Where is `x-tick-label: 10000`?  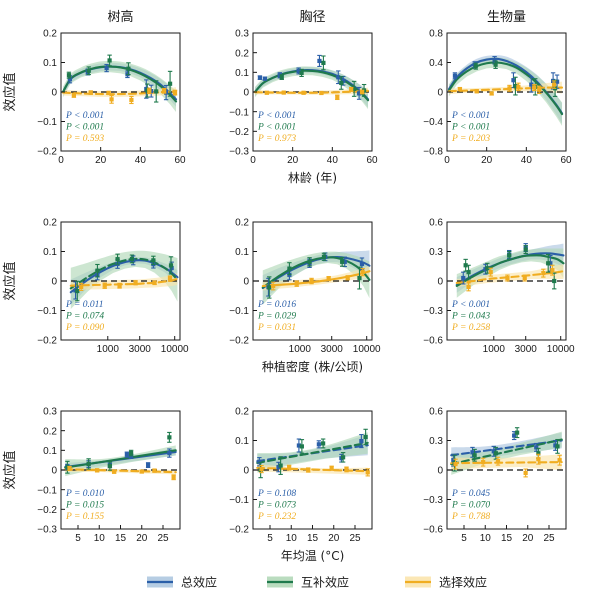 x-tick-label: 10000 is located at coordinates (175, 349).